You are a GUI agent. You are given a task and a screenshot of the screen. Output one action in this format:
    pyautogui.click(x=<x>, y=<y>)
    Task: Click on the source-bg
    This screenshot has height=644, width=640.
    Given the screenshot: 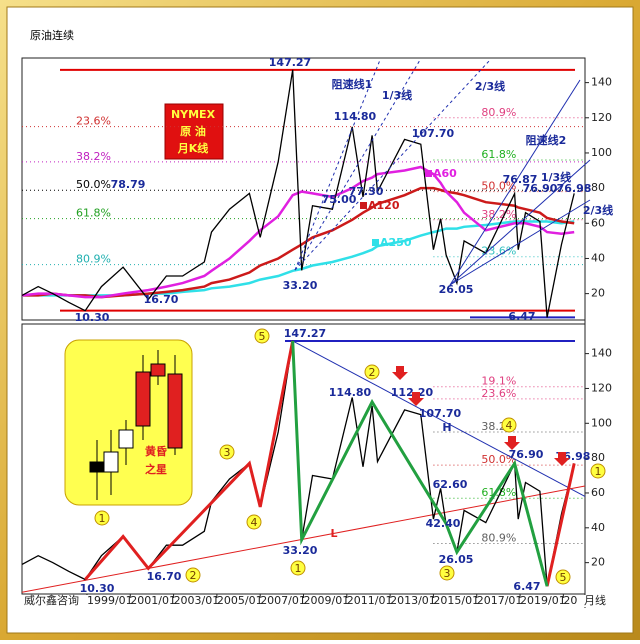 What is the action you would take?
    pyautogui.click(x=55, y=601)
    